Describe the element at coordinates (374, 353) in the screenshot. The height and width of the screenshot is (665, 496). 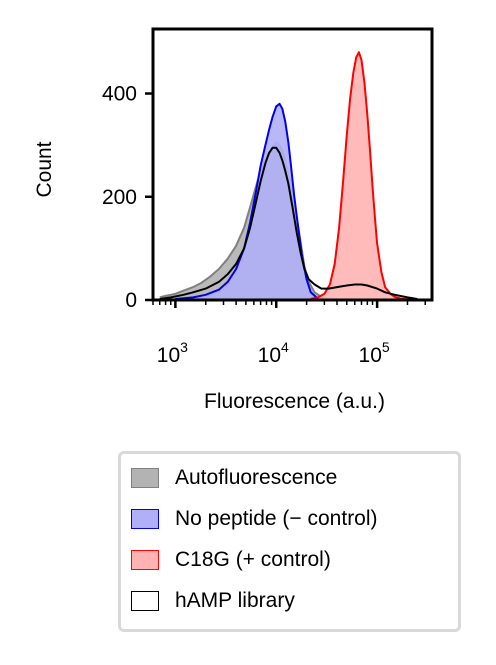
I see `x-tick-label: 10⁵` at that location.